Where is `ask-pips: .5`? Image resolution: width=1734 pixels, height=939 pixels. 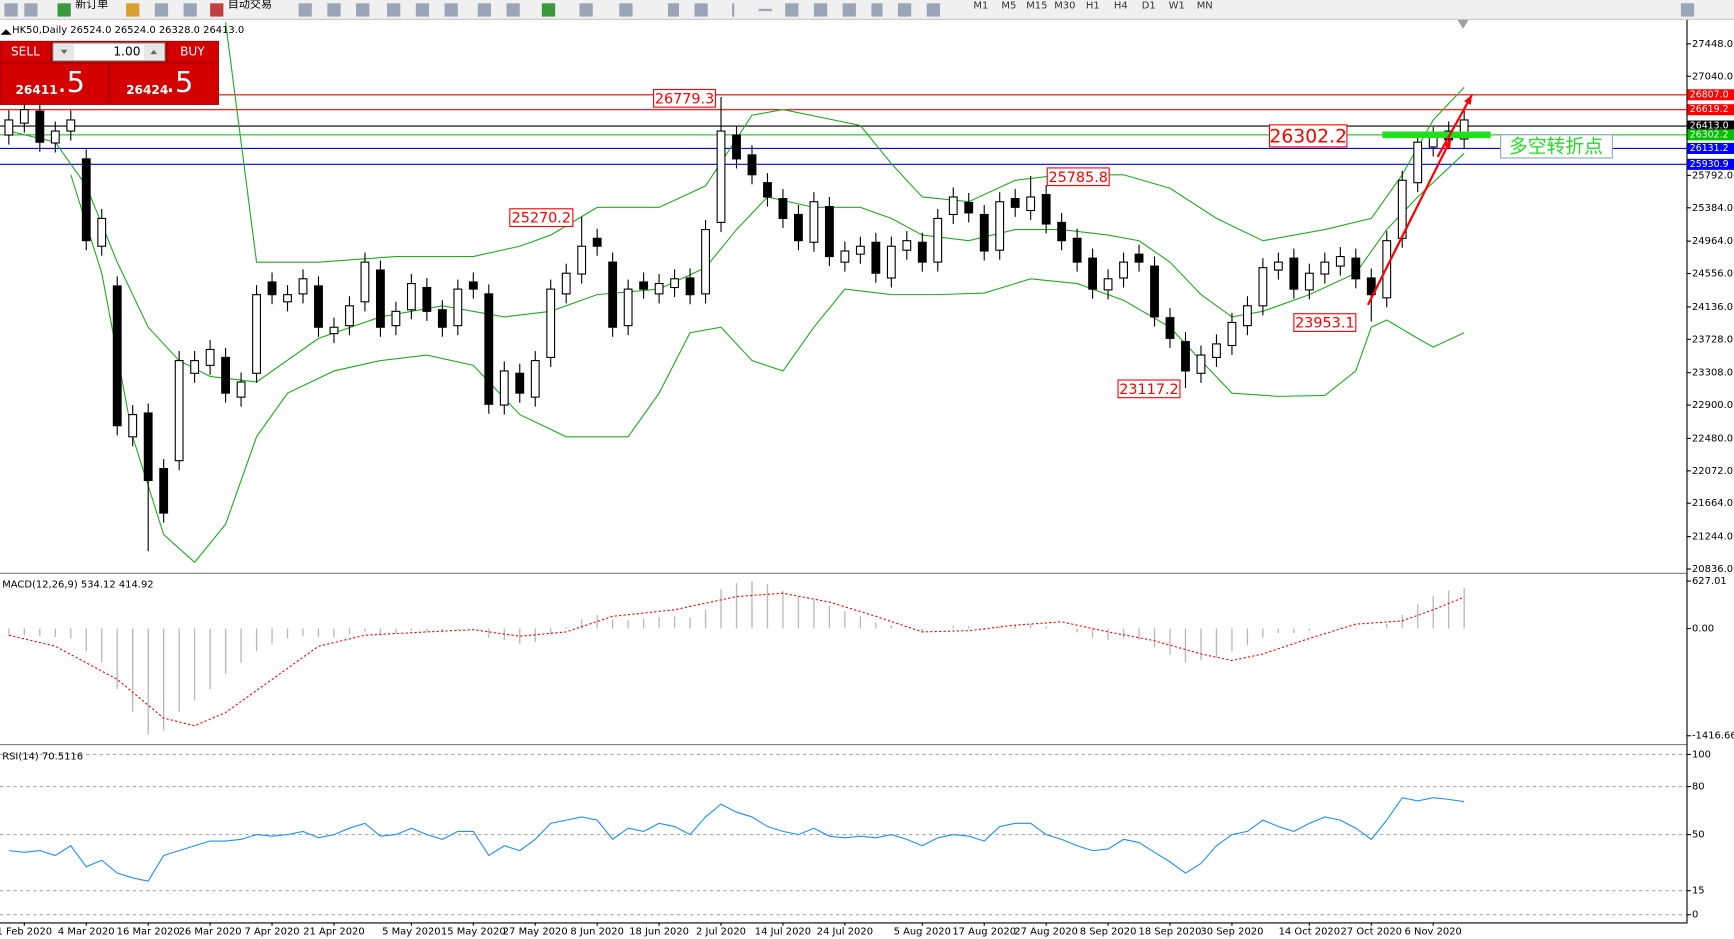
ask-pips: .5 is located at coordinates (179, 82).